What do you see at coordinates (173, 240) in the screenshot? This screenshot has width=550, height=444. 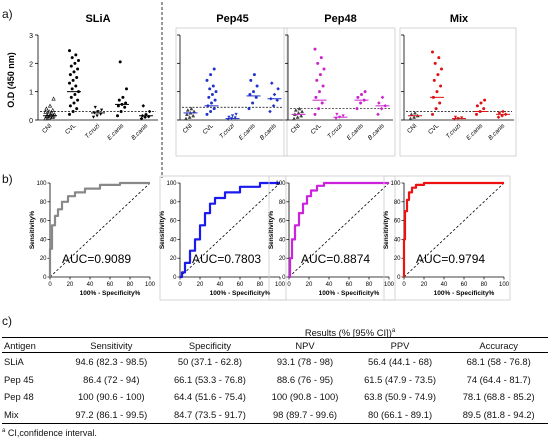 I see `y-tick-label: 40` at bounding box center [173, 240].